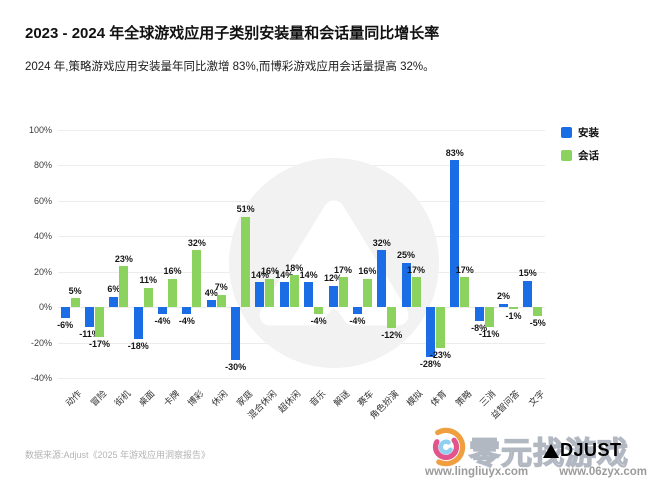 The height and width of the screenshot is (487, 650). I want to click on bar-value-label: 12%, so click(333, 278).